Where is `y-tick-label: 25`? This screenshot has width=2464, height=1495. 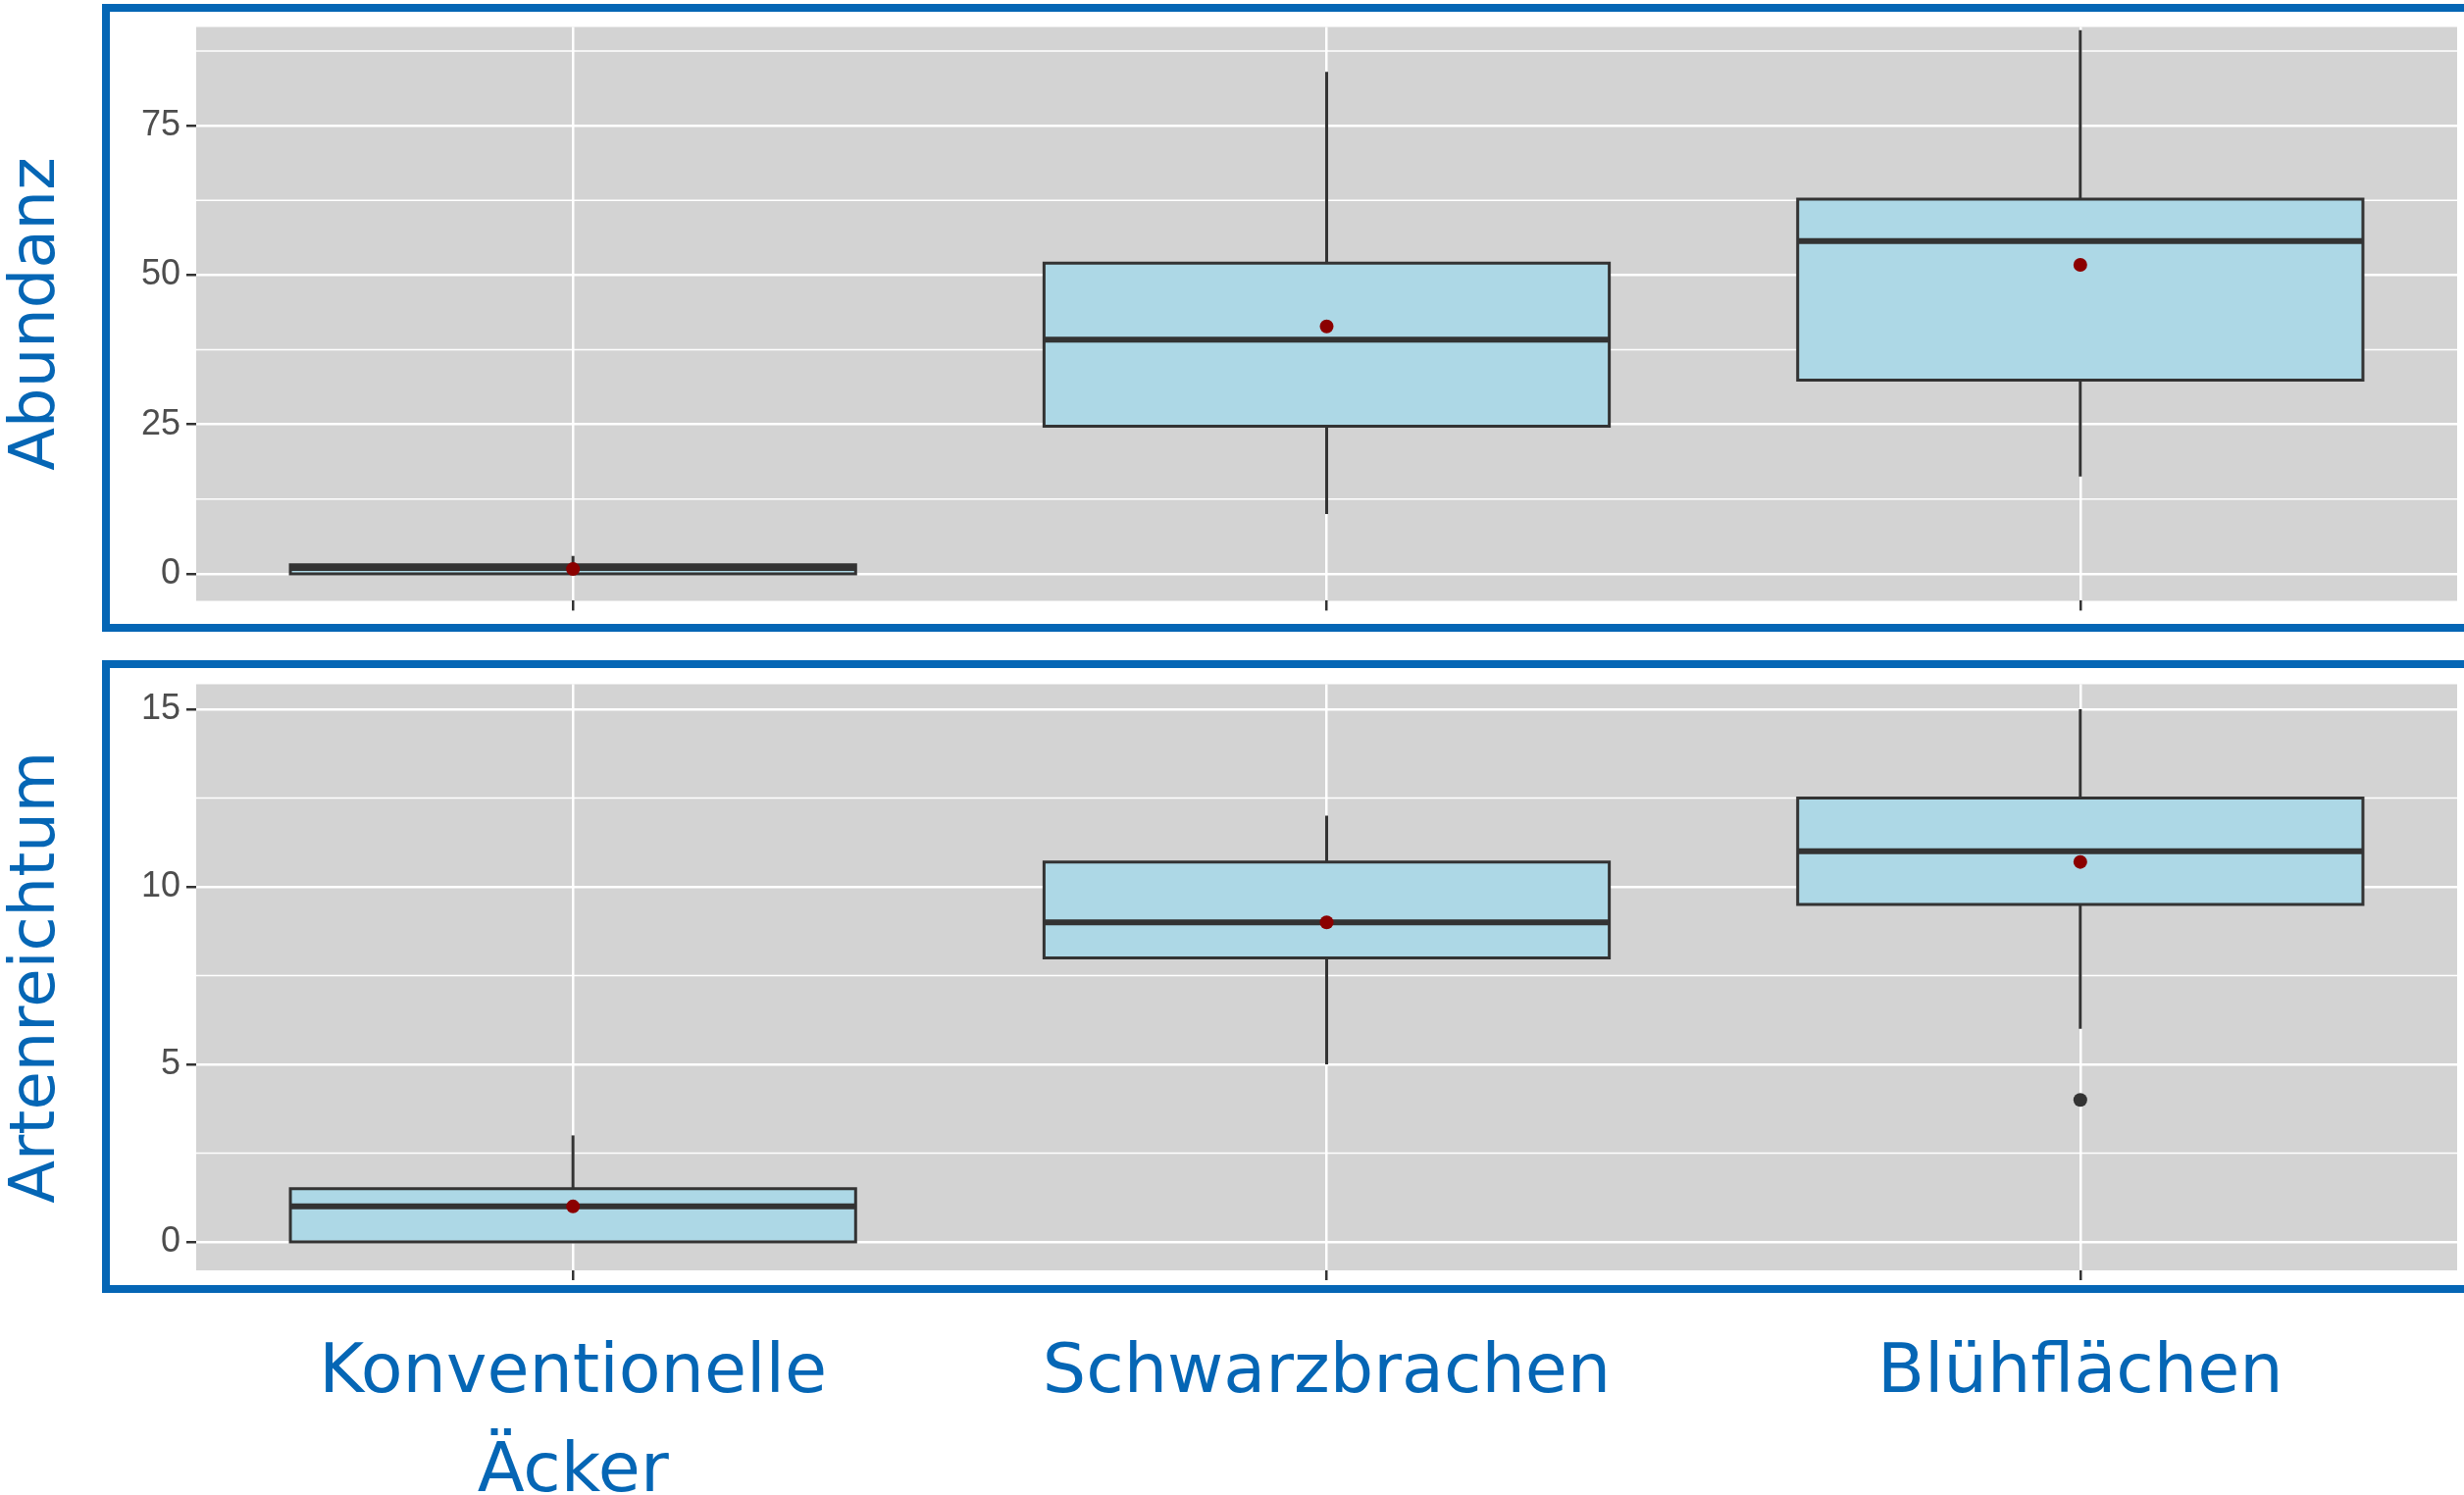 y-tick-label: 25 is located at coordinates (160, 421).